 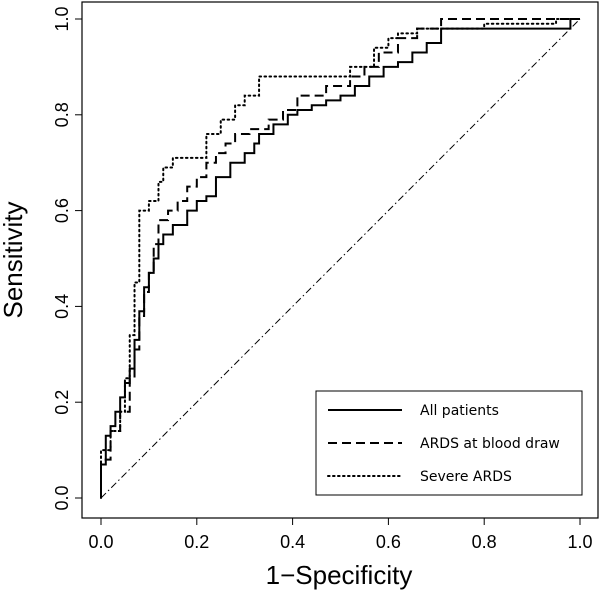 What do you see at coordinates (62, 306) in the screenshot?
I see `y-tick-label: 0.4` at bounding box center [62, 306].